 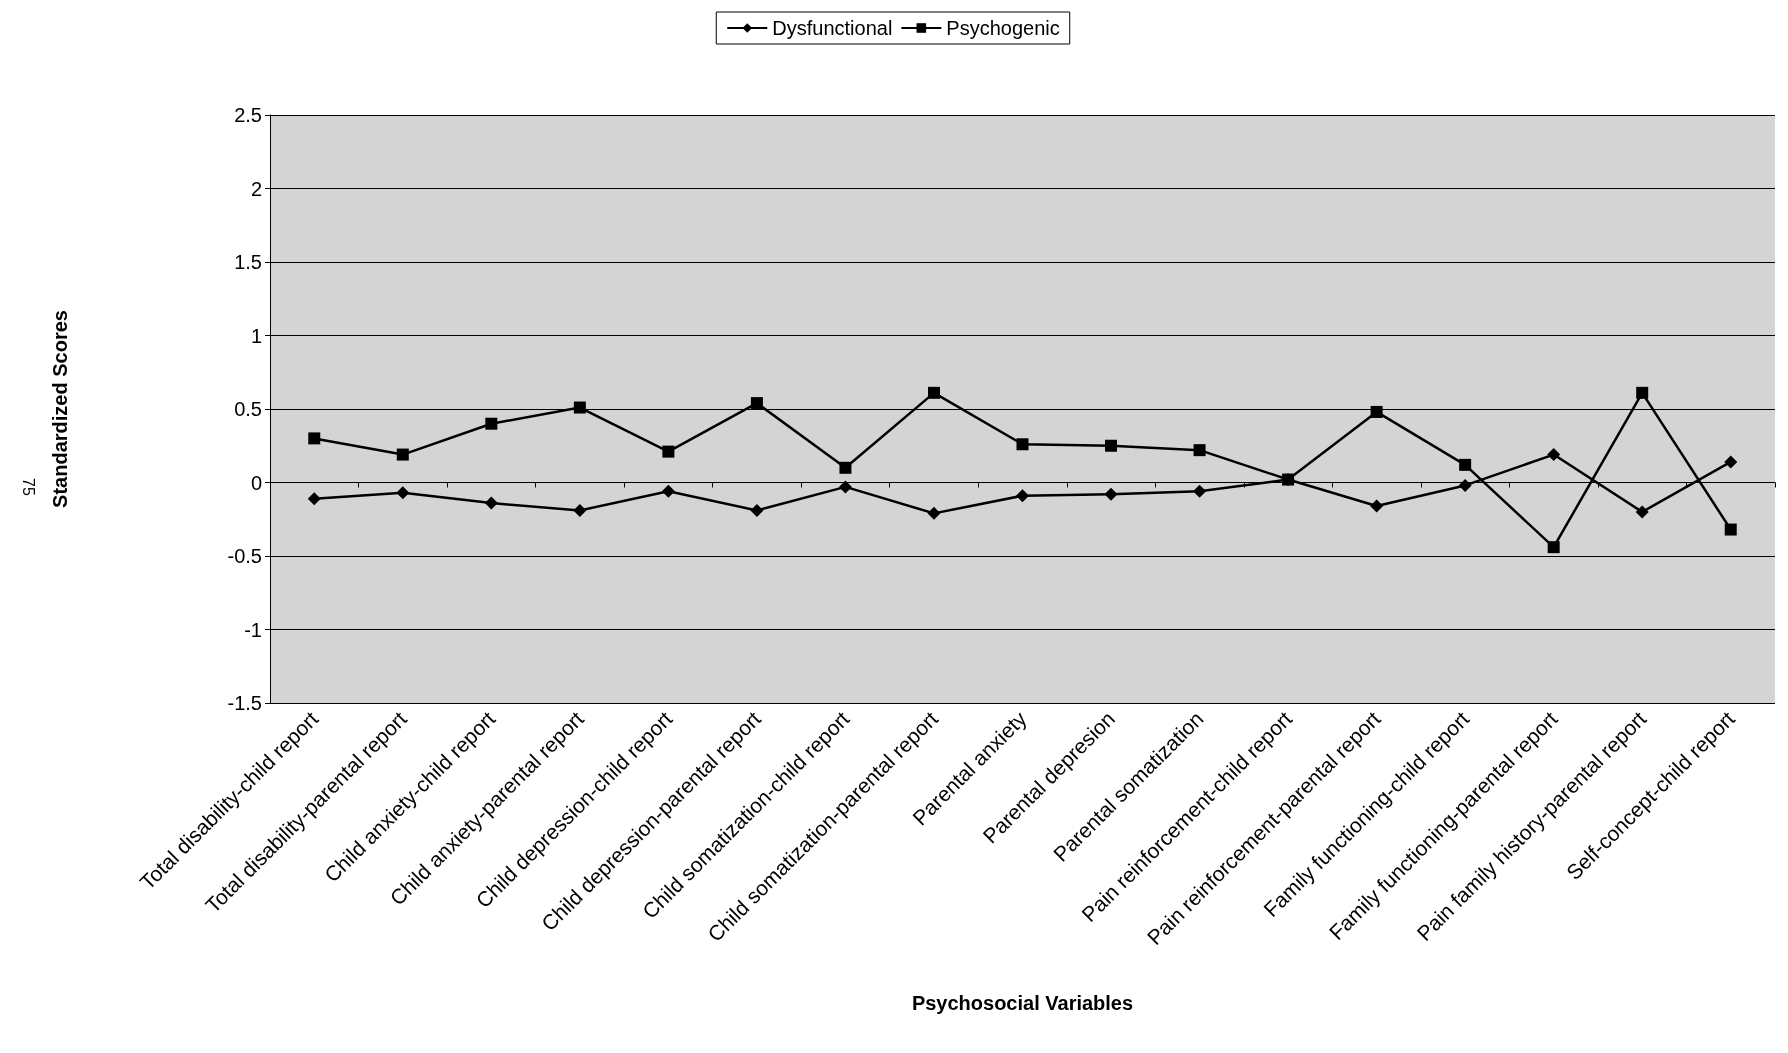 I want to click on text: 75, so click(x=28, y=487).